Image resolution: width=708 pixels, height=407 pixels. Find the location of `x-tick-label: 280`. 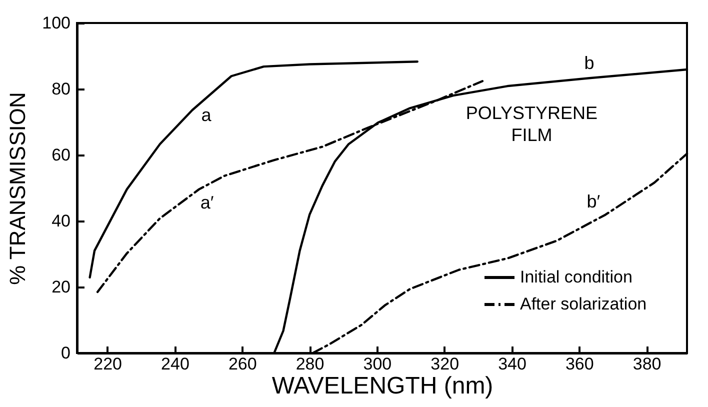

x-tick-label: 280 is located at coordinates (310, 364).